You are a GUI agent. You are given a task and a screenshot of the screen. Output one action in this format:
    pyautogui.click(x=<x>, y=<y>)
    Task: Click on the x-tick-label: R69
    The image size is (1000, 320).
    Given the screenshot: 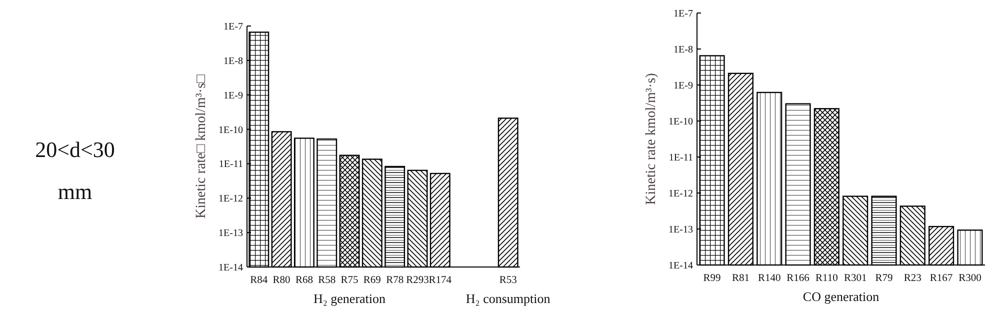 What is the action you would take?
    pyautogui.click(x=372, y=280)
    